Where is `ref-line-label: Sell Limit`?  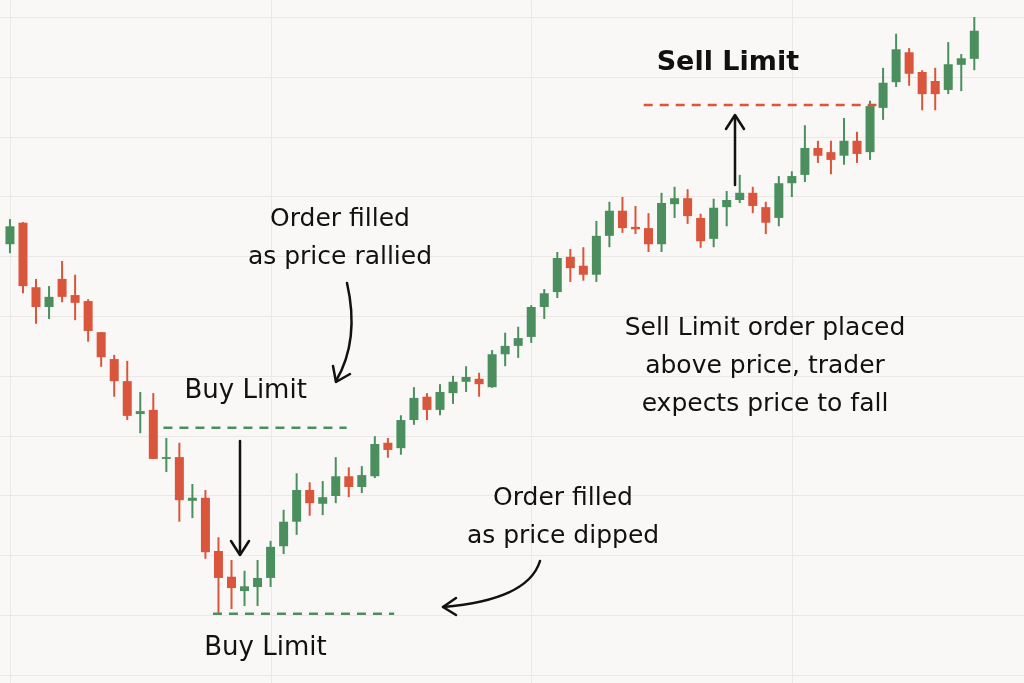 ref-line-label: Sell Limit is located at coordinates (728, 60).